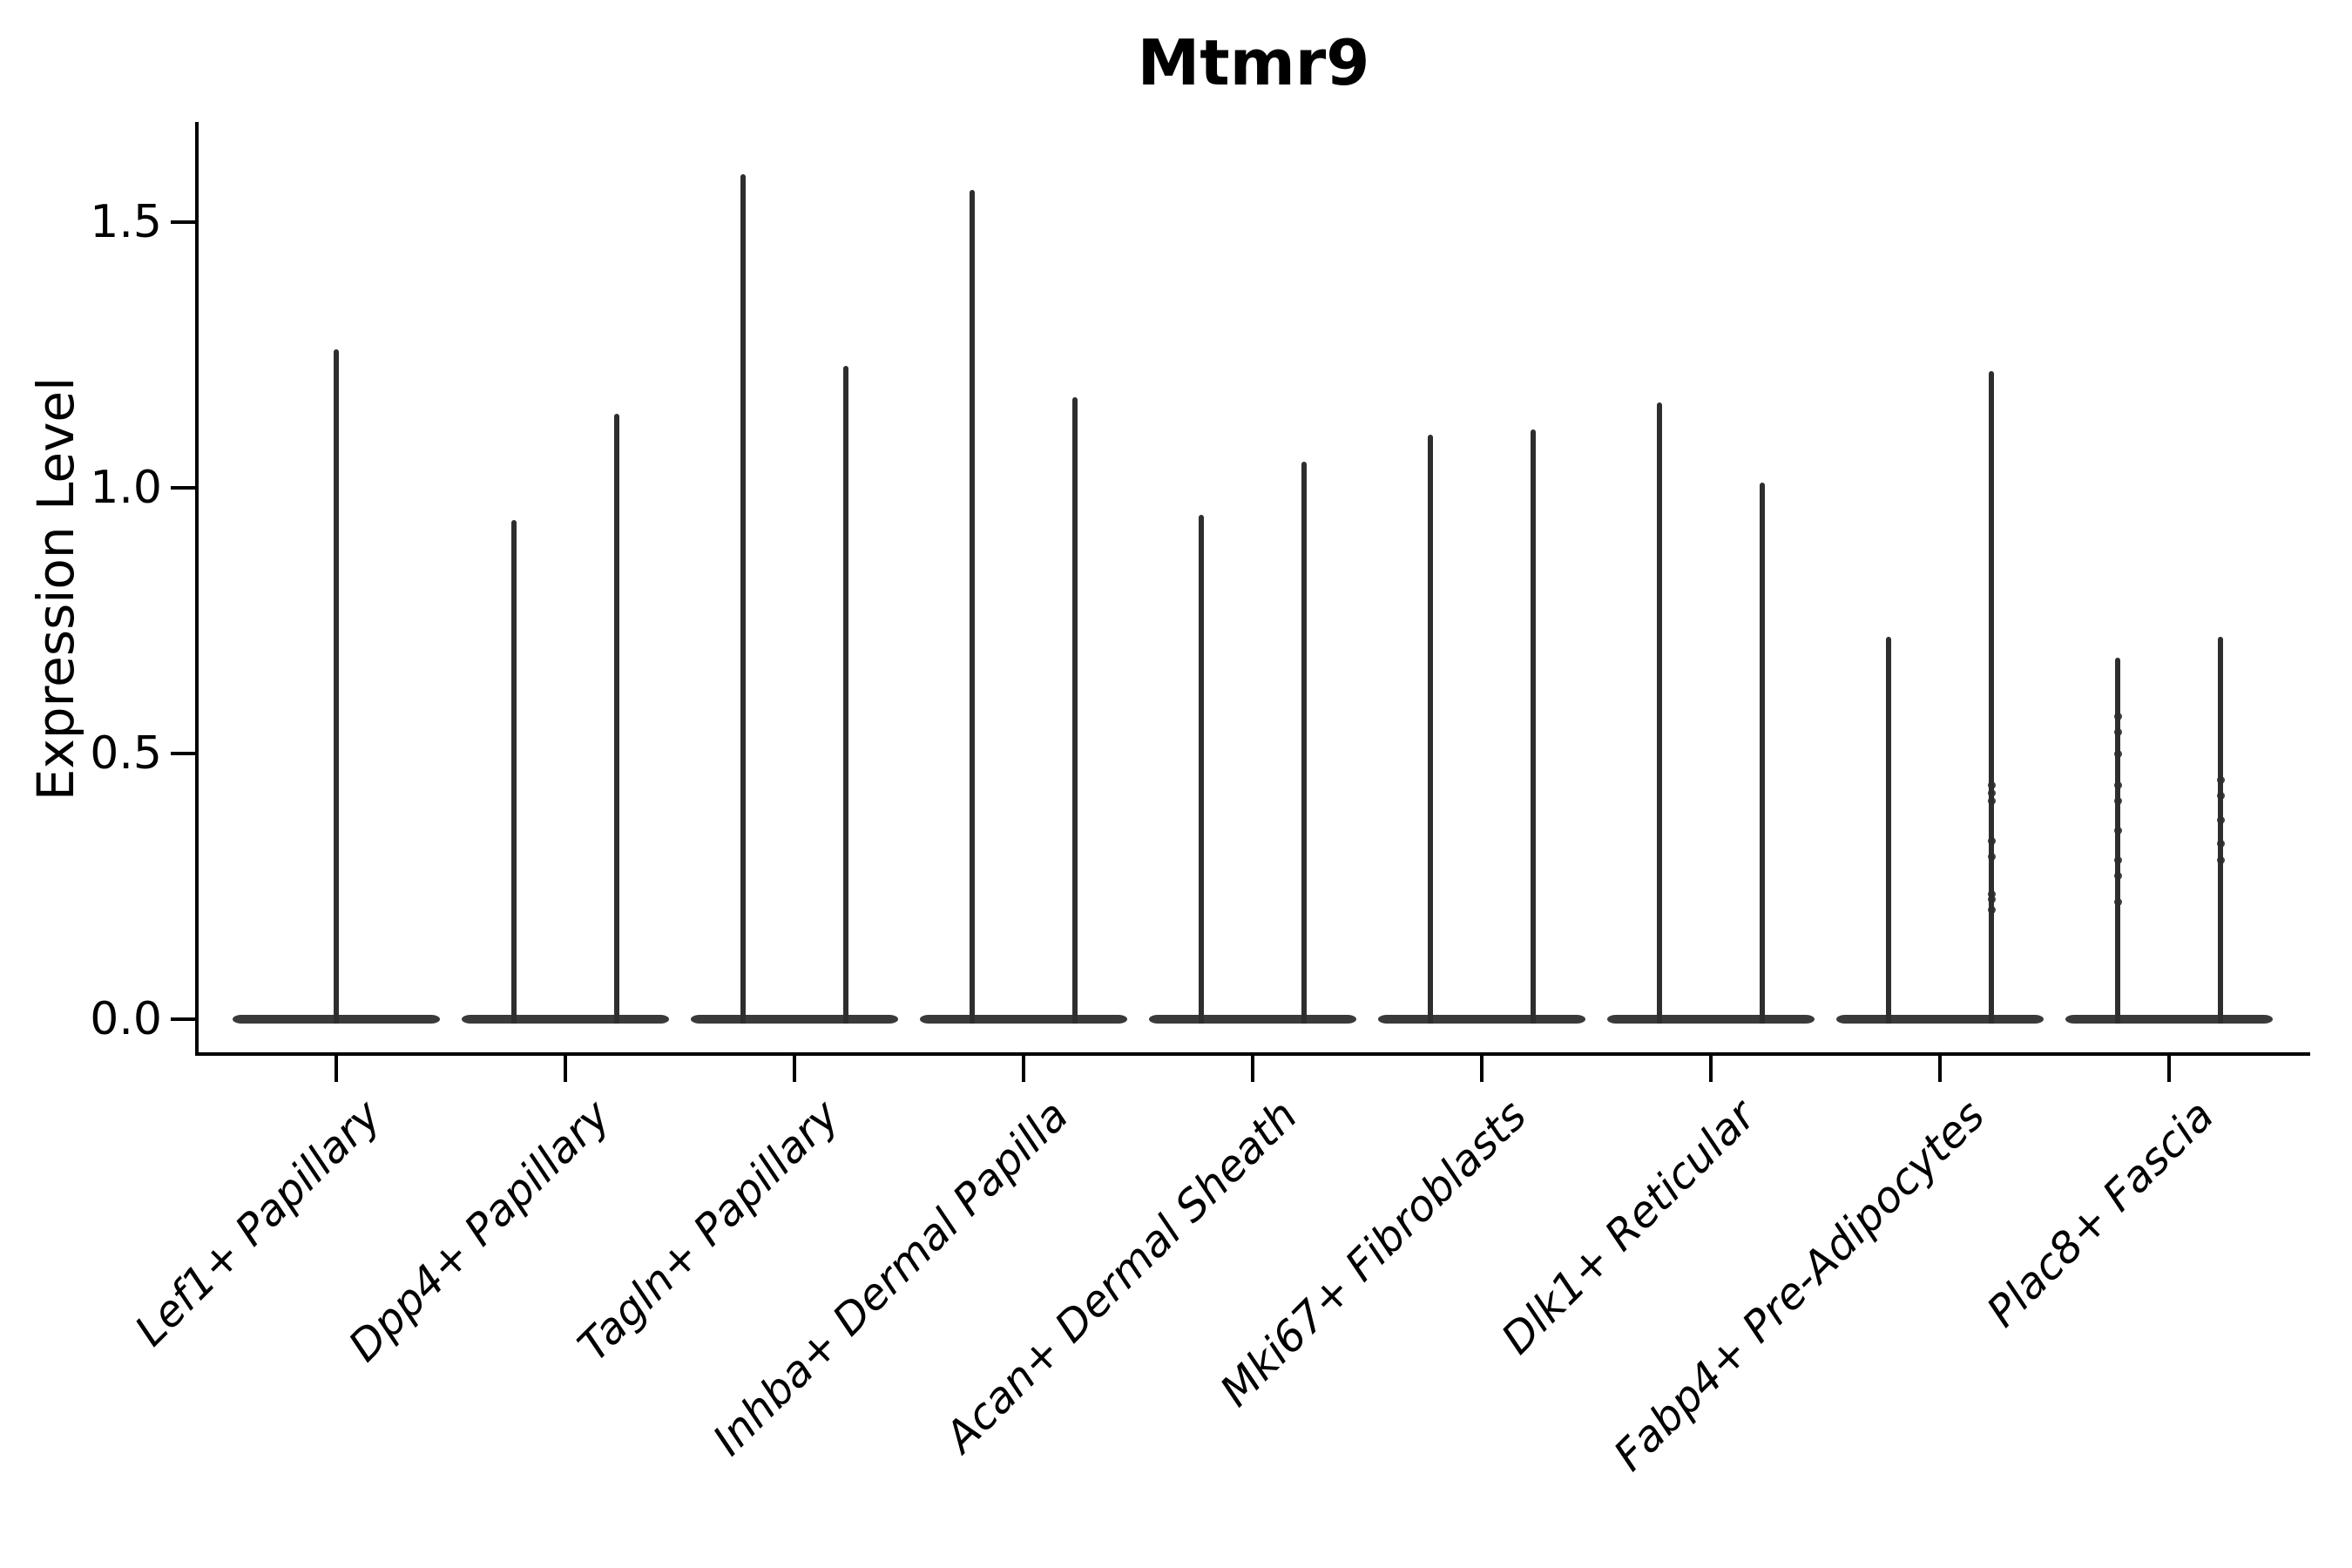 This screenshot has height=1568, width=2352. I want to click on y-tick-label: 1.0, so click(126, 488).